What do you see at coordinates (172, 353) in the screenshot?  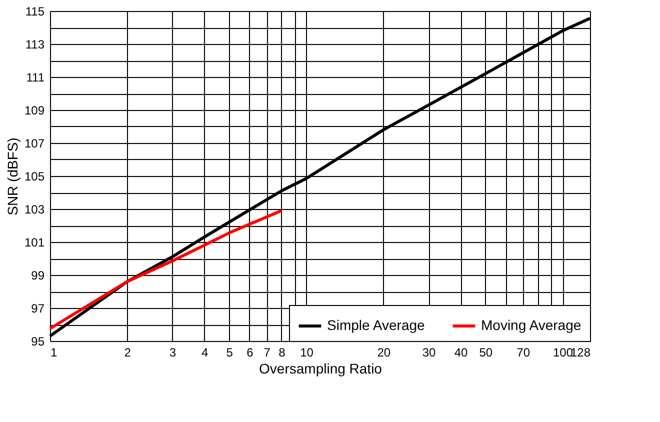 I see `x-tick-label: 3` at bounding box center [172, 353].